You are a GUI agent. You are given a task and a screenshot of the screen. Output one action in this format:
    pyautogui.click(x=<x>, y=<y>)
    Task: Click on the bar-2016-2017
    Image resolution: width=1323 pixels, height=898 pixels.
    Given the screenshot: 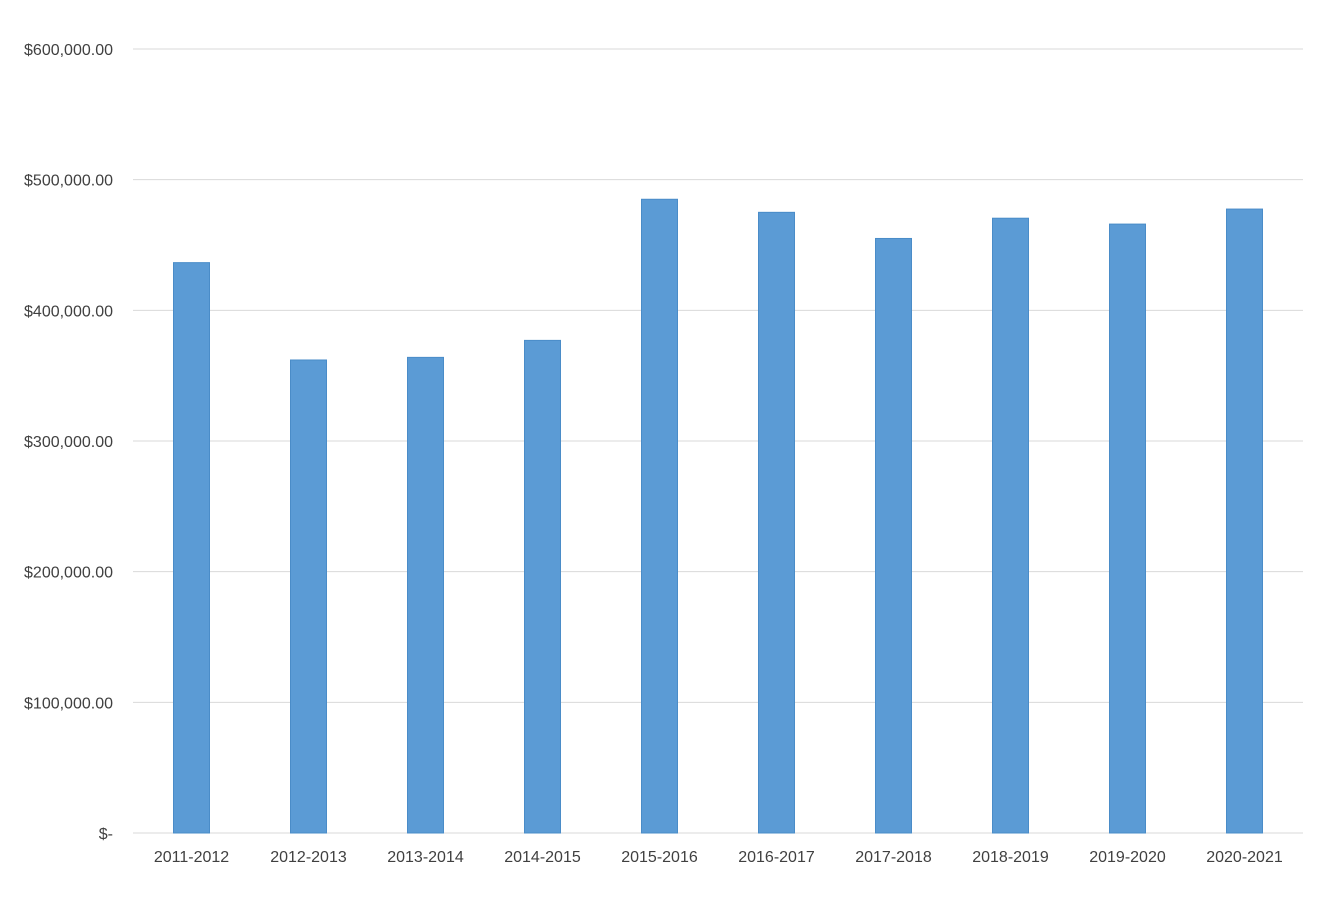 What is the action you would take?
    pyautogui.click(x=776, y=522)
    